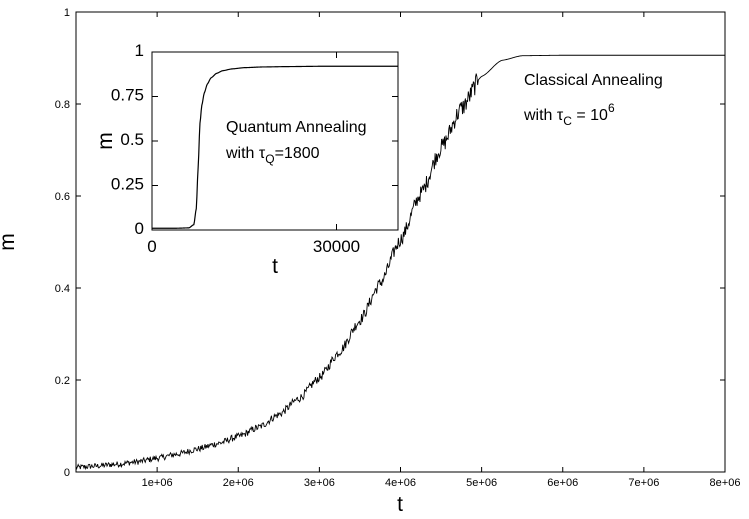 The image size is (749, 519). Describe the element at coordinates (297, 153) in the screenshot. I see `inset-annotation-middle: =1800` at that location.